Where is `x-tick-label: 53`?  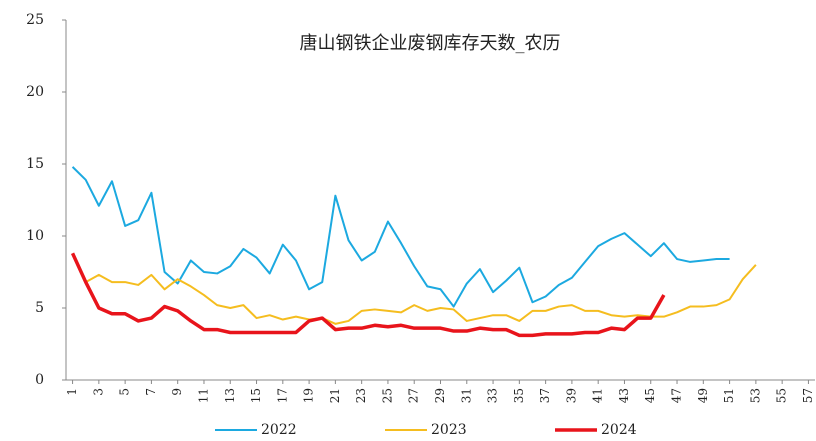 x-tick-label: 53 is located at coordinates (755, 395).